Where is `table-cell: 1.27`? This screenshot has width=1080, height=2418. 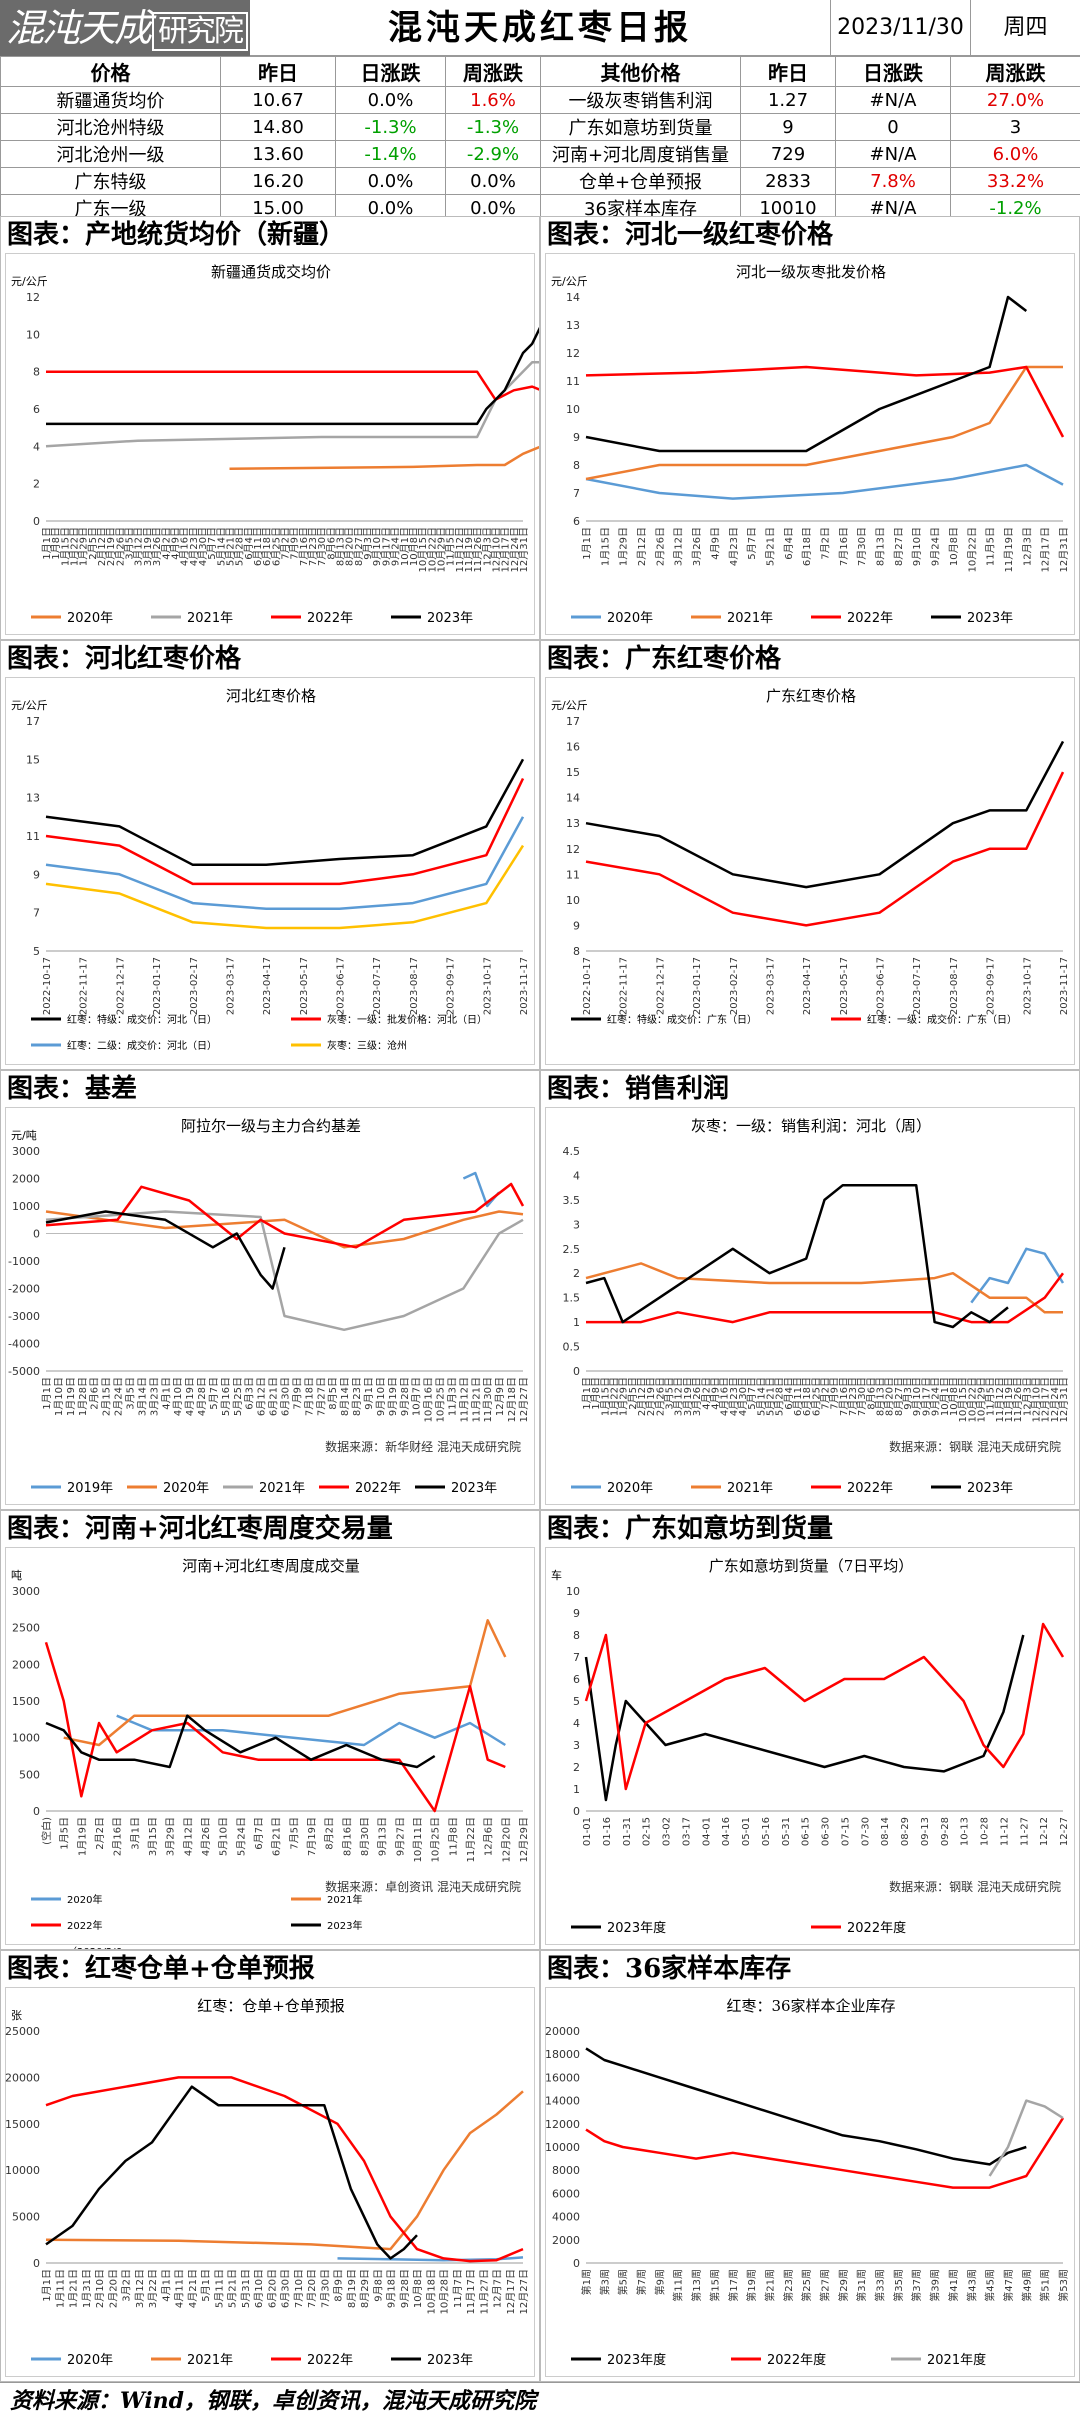 table-cell: 1.27 is located at coordinates (788, 100).